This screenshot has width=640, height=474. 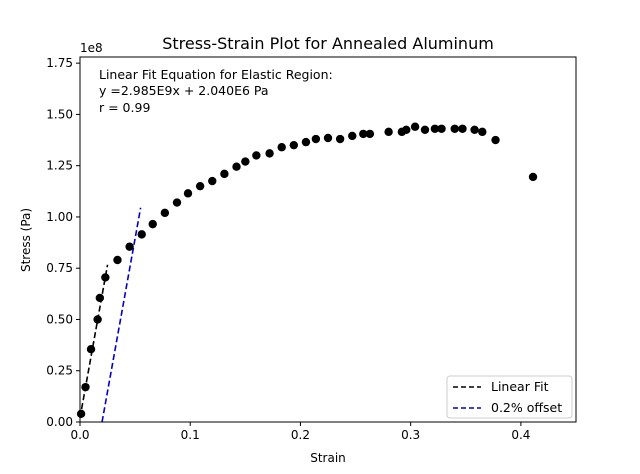 I want to click on y-axis-offset-text: 1e8, so click(x=91, y=48).